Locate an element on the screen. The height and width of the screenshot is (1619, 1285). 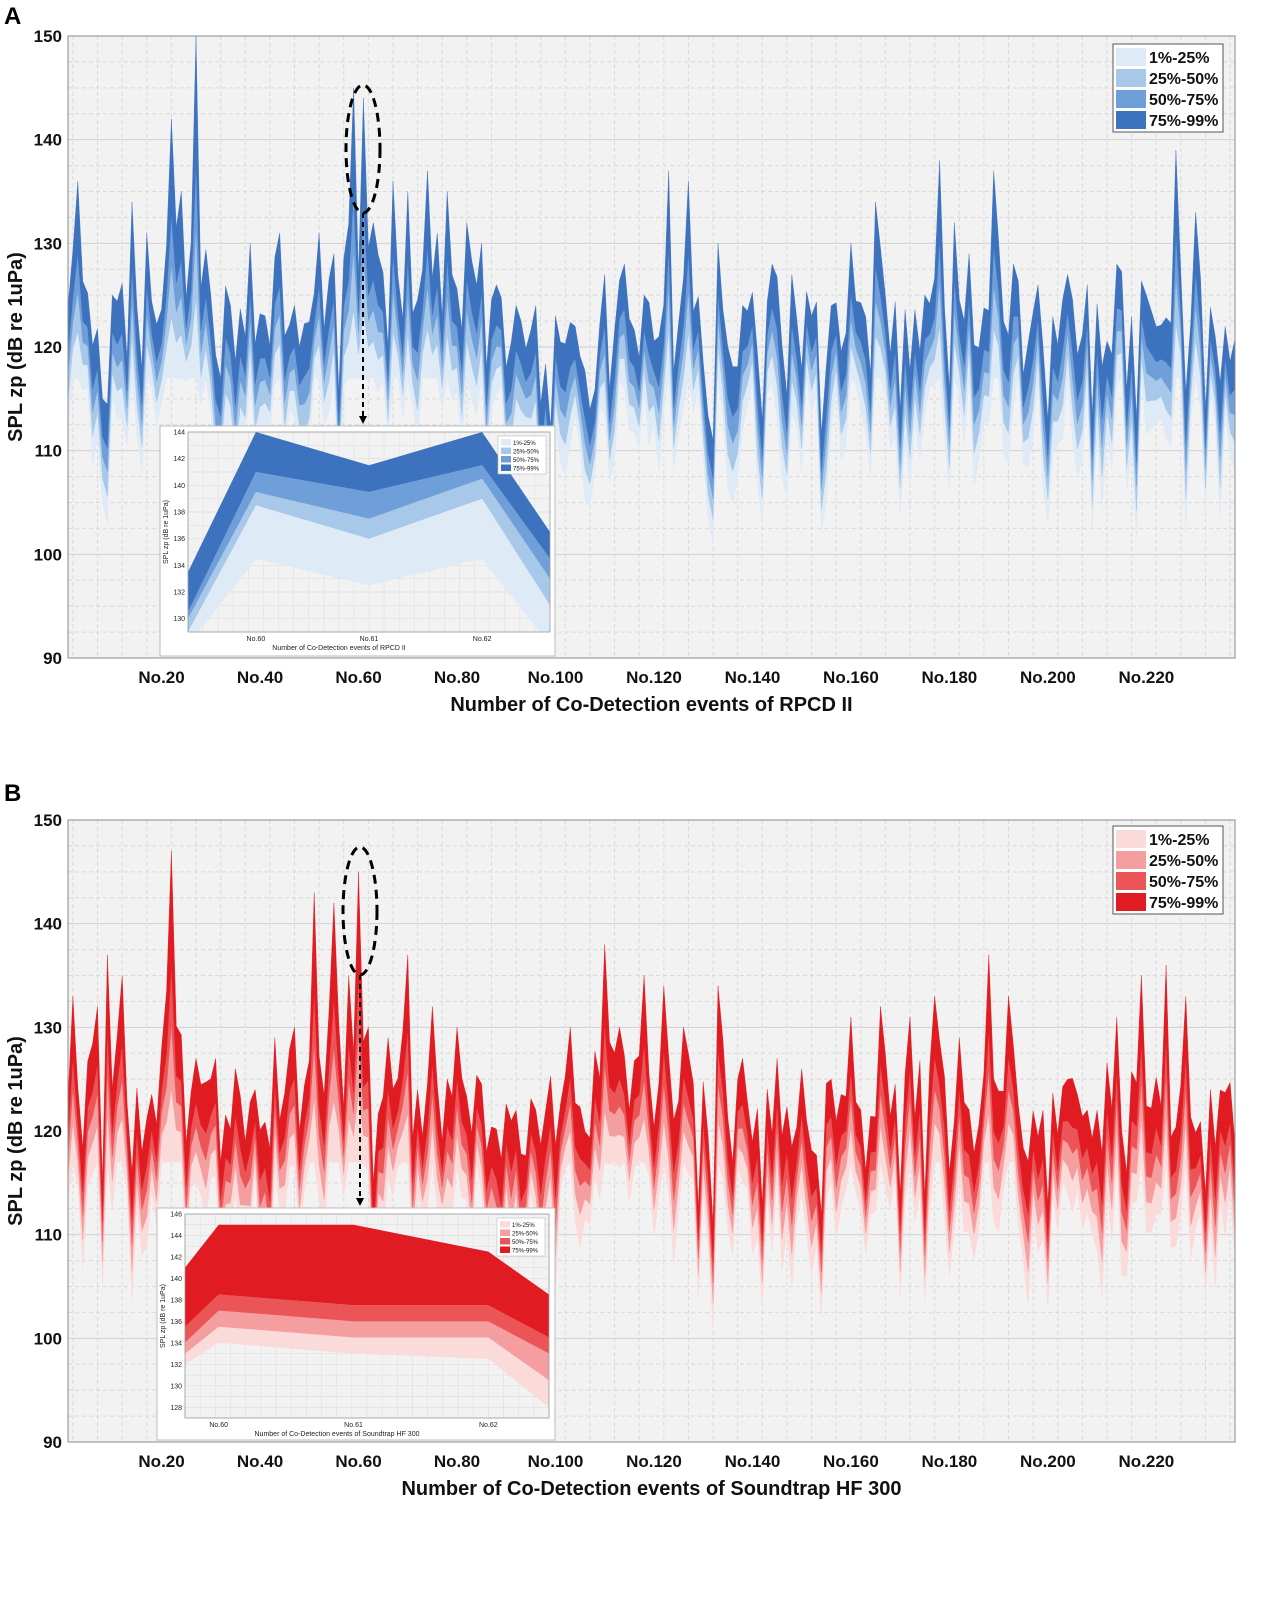
x-tick-label: No.120 is located at coordinates (654, 677).